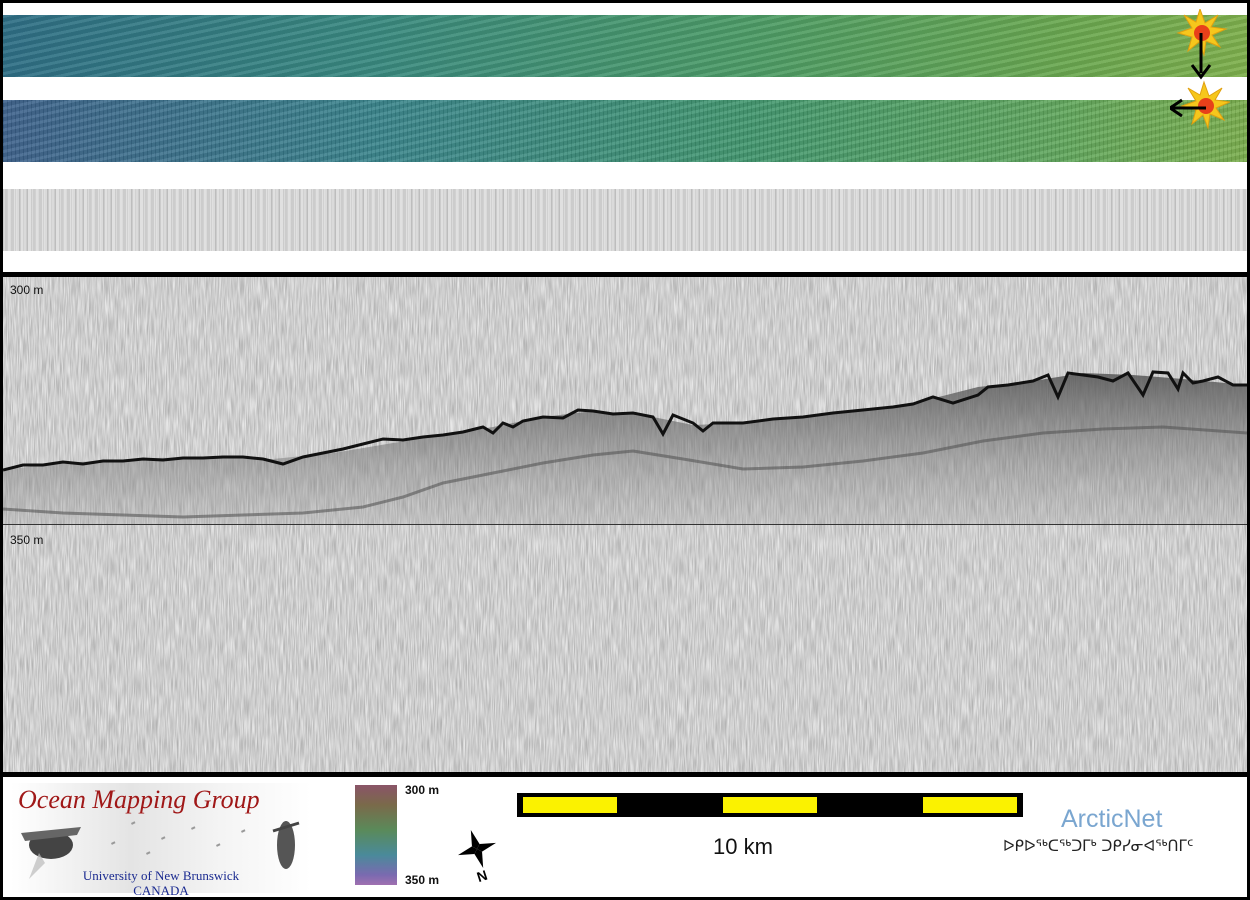 Image resolution: width=1250 pixels, height=900 pixels. I want to click on arcticnet-logo: ArcticNet, so click(1112, 819).